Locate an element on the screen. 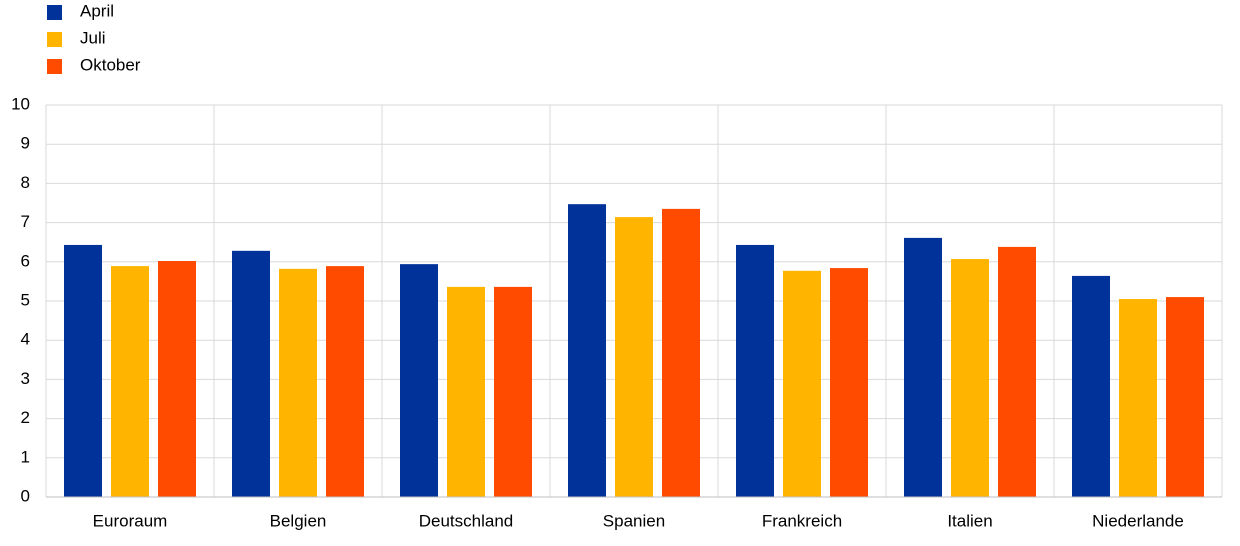 The width and height of the screenshot is (1240, 546). y-tick-label: 3 is located at coordinates (25, 378).